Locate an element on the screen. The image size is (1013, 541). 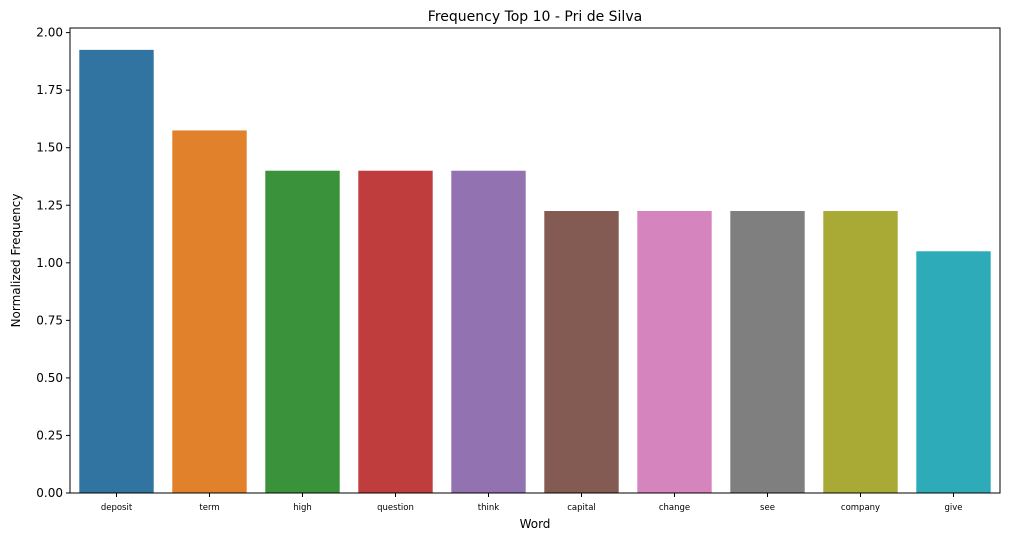
y-axis-ticks: 0.00 0.25 0.50 0.75 1.00 1.25 1.50 1.75 2.00 is located at coordinates (53, 263).